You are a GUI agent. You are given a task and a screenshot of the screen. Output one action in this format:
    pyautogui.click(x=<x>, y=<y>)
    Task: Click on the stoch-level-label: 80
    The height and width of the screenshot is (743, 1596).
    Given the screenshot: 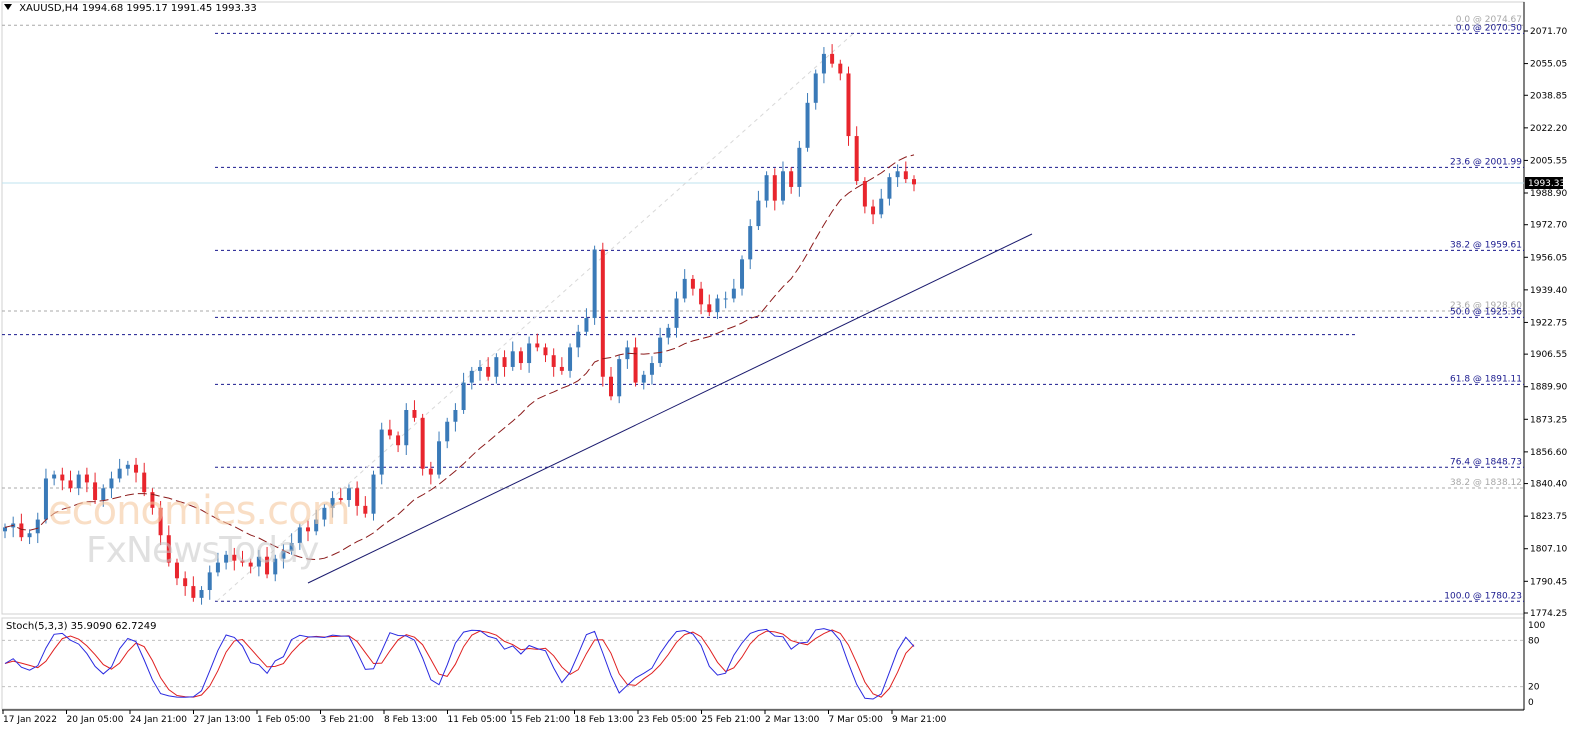 What is the action you would take?
    pyautogui.click(x=1534, y=641)
    